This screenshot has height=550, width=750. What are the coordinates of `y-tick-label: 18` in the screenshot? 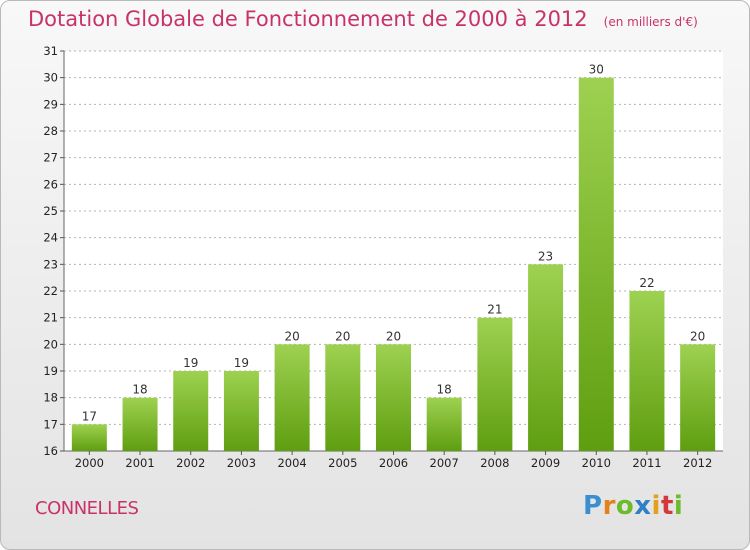 It's located at (50, 398).